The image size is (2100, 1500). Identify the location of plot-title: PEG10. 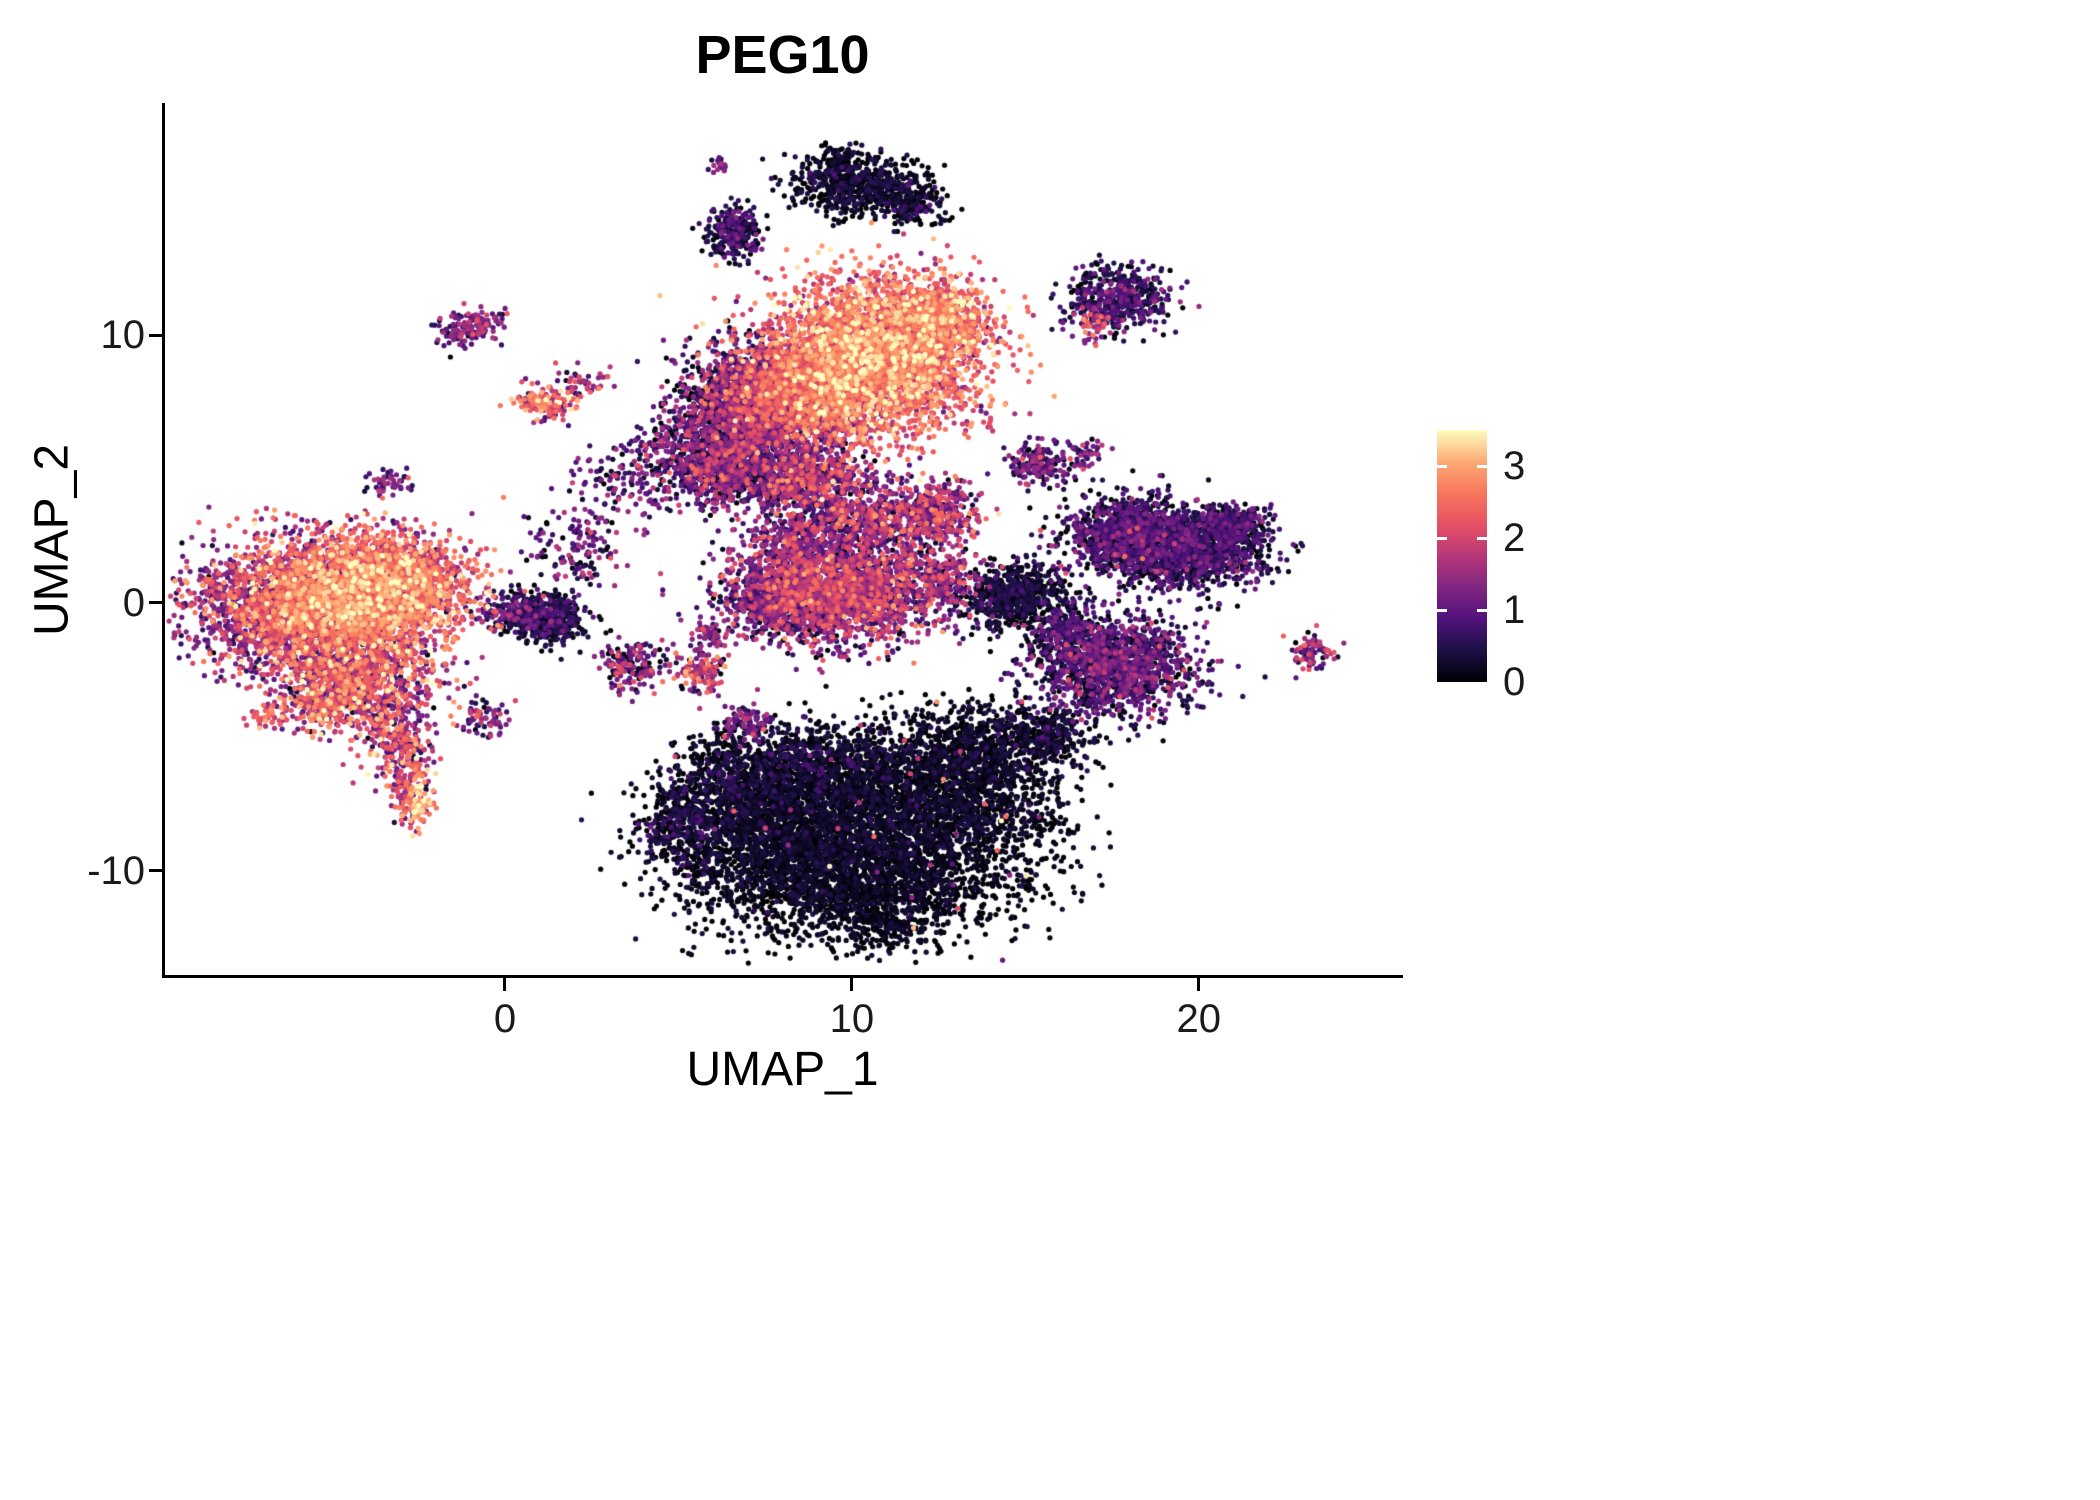
(782, 55).